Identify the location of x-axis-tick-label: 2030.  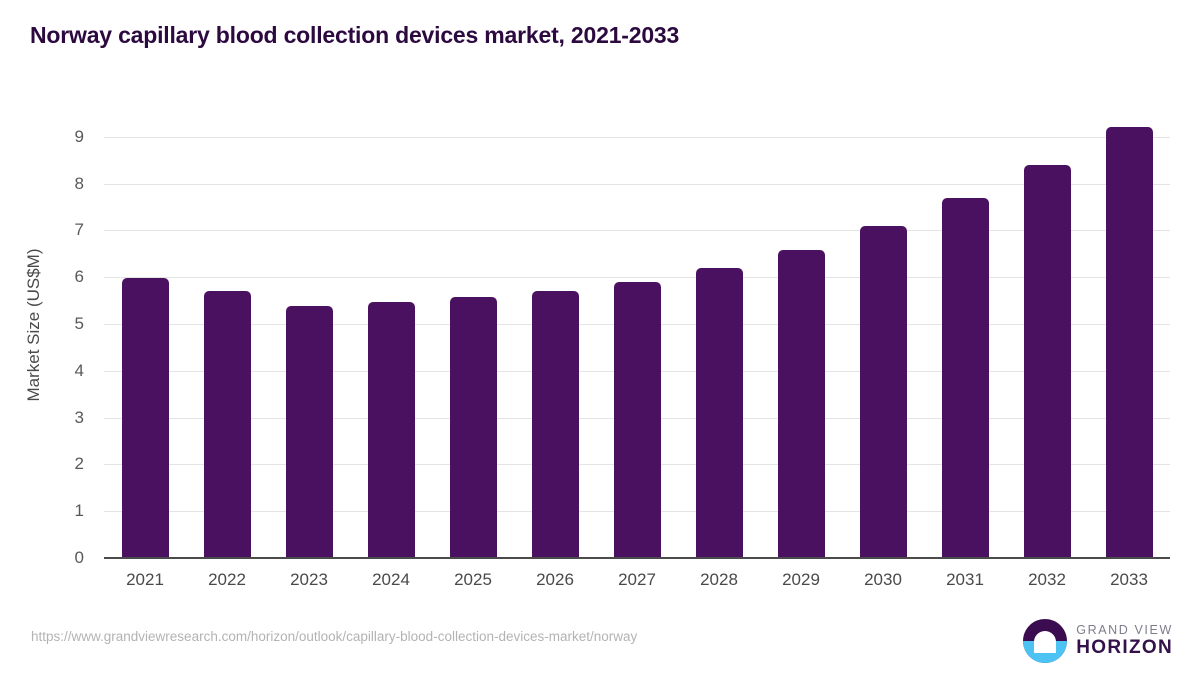
(883, 579).